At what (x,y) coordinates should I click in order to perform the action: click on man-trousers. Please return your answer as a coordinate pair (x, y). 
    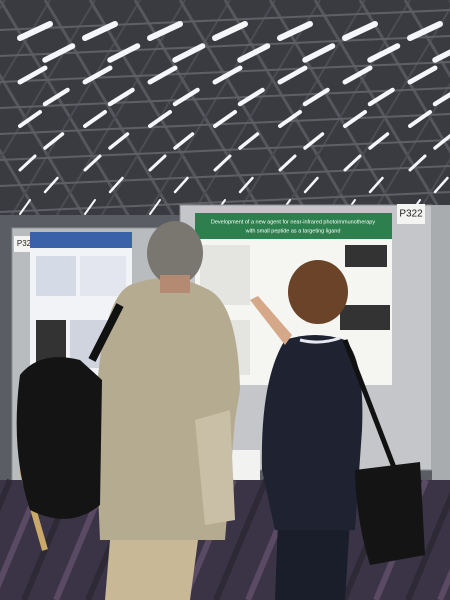
    Looking at the image, I should click on (151, 570).